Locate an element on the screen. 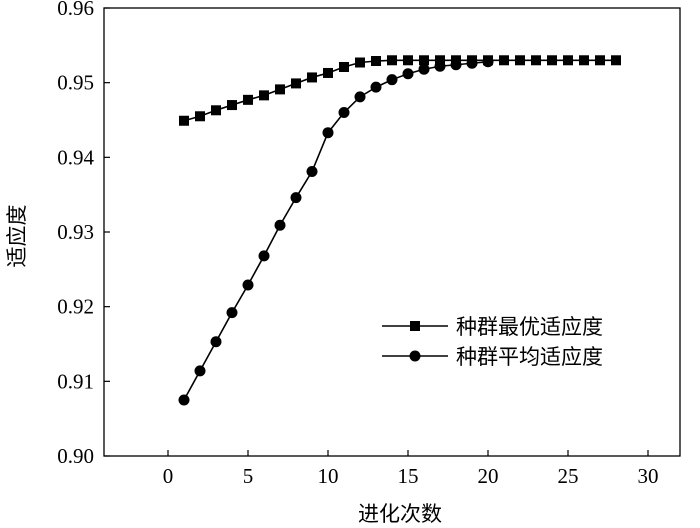  x-tick-label: 25 is located at coordinates (568, 476).